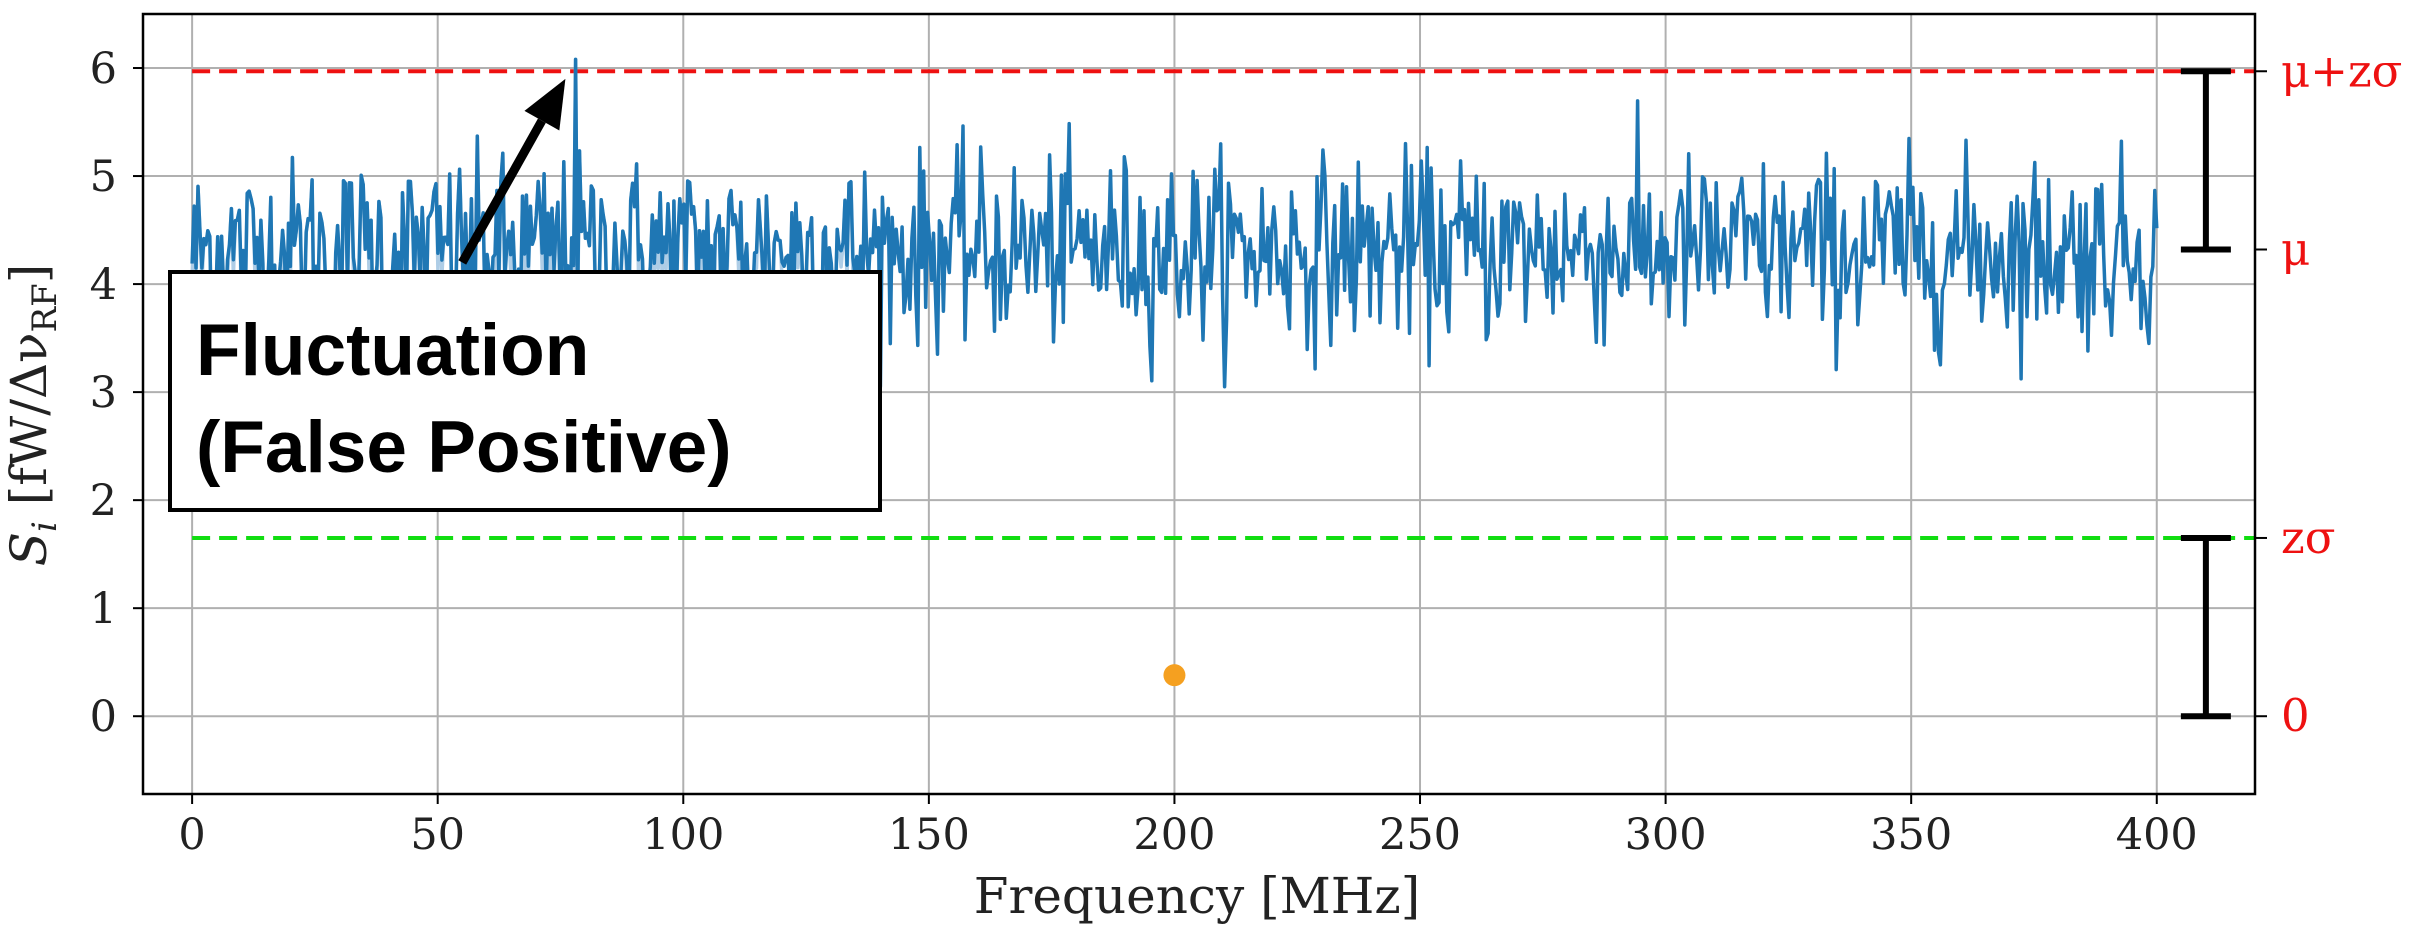 Image resolution: width=2424 pixels, height=938 pixels. Describe the element at coordinates (103, 501) in the screenshot. I see `y-tick-label: 2` at that location.